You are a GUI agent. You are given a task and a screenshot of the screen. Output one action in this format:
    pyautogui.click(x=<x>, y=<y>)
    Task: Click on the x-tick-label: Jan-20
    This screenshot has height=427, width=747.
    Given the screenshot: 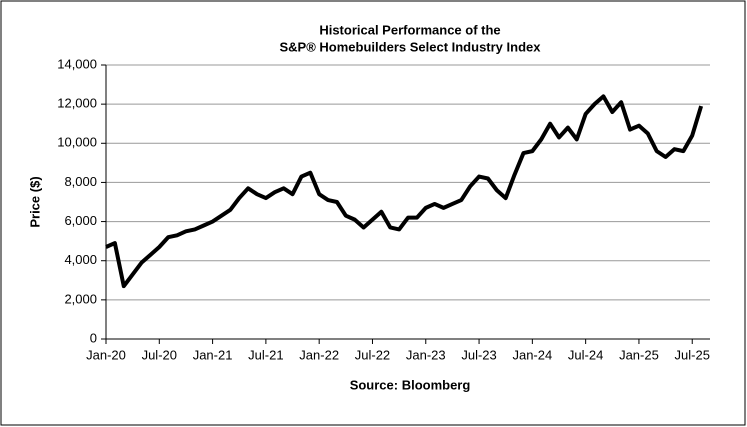 What is the action you would take?
    pyautogui.click(x=106, y=354)
    